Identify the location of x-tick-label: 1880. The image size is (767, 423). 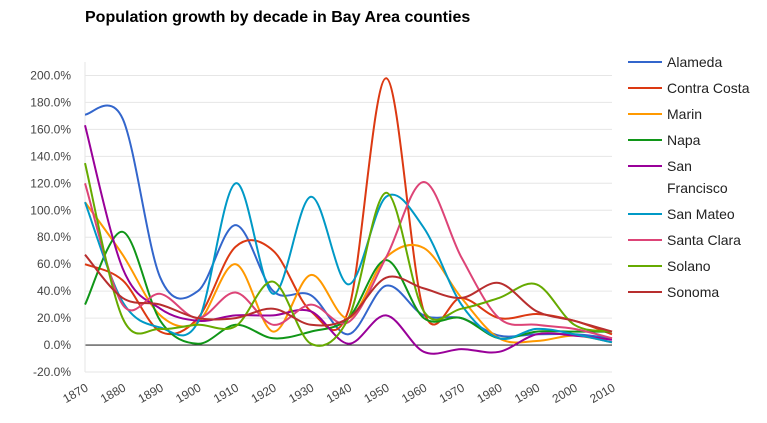
(113, 393).